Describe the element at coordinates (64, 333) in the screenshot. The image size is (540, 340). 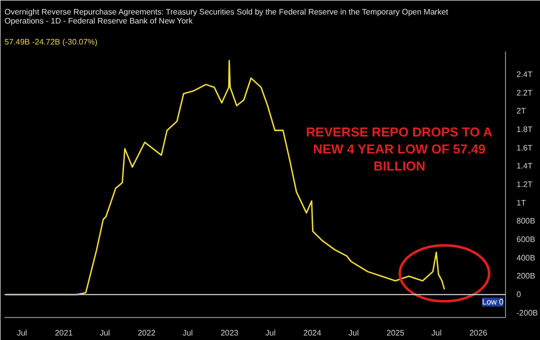
I see `x-tick-label: 2021` at that location.